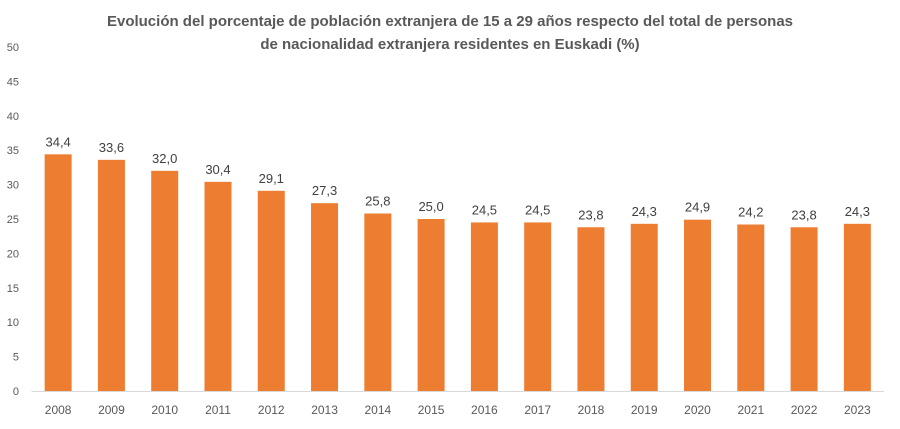 The height and width of the screenshot is (429, 900). I want to click on bar-2021, so click(751, 307).